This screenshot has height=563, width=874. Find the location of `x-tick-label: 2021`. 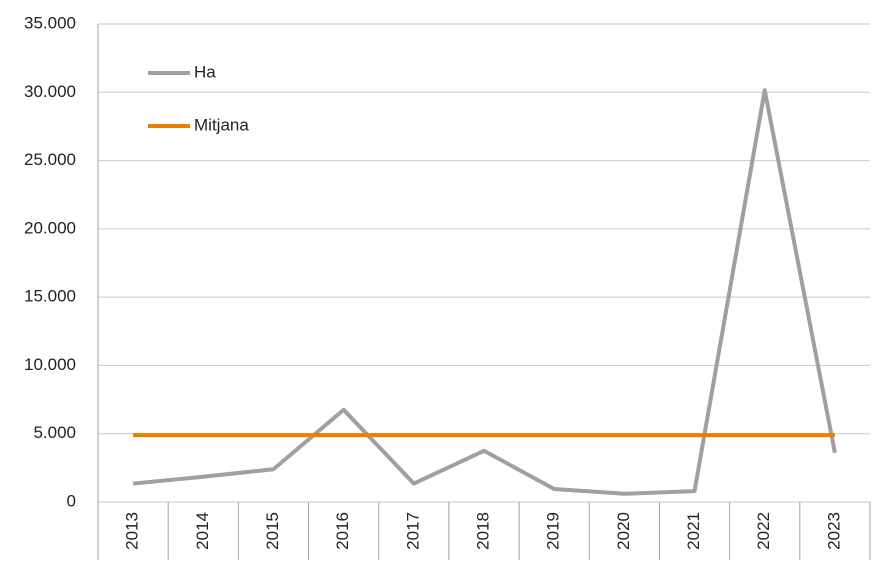

x-tick-label: 2021 is located at coordinates (693, 531).